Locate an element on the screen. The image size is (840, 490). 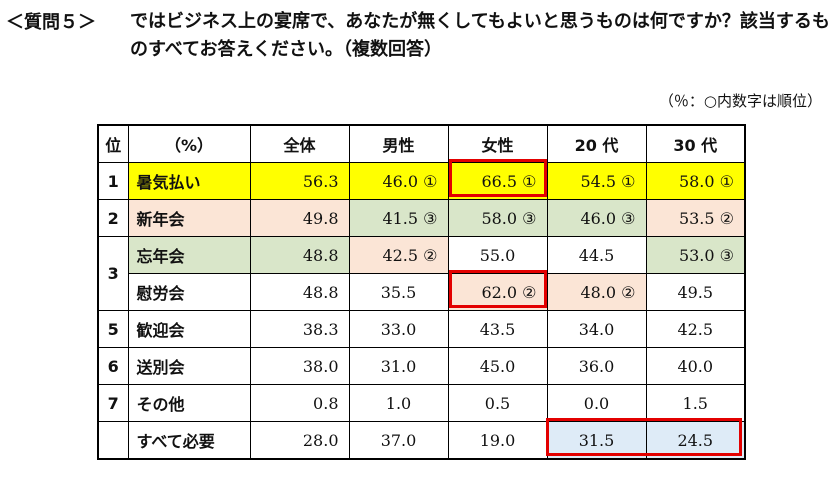
header-20s: 20 代 is located at coordinates (596, 143).